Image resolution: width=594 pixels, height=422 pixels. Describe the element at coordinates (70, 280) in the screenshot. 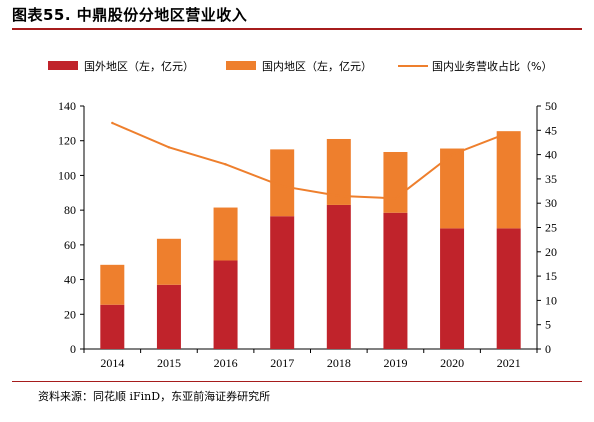

I see `left-tick-label: 40` at that location.